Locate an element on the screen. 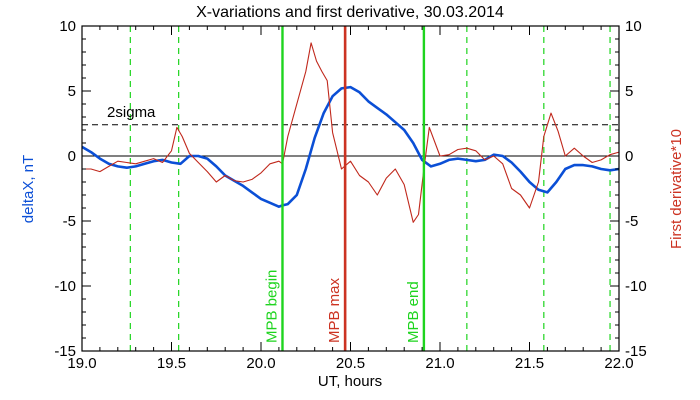  x-tick-label: 20.5 is located at coordinates (350, 363).